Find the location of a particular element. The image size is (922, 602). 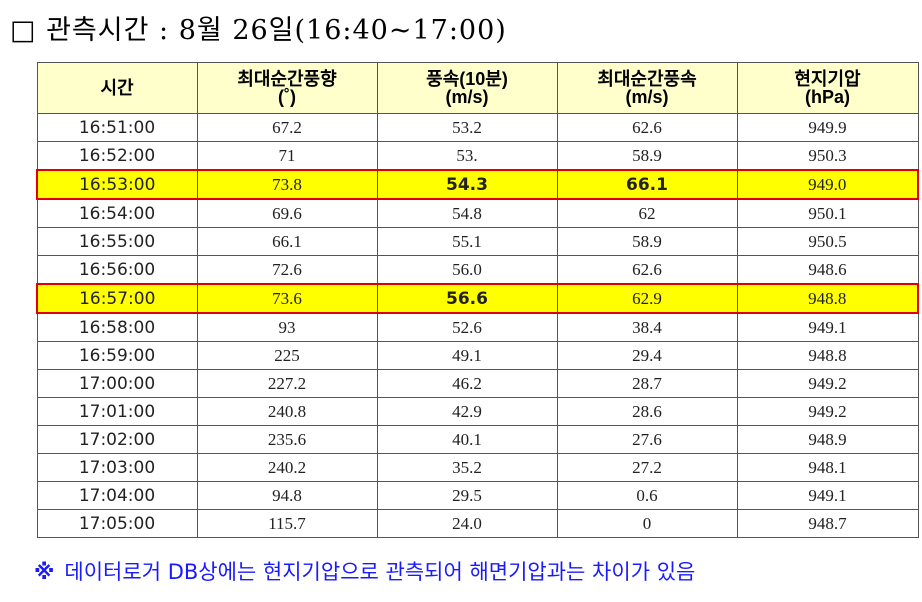

page-title: □ 관측시간 : 8월 26일(16:40~17:00) is located at coordinates (258, 30).